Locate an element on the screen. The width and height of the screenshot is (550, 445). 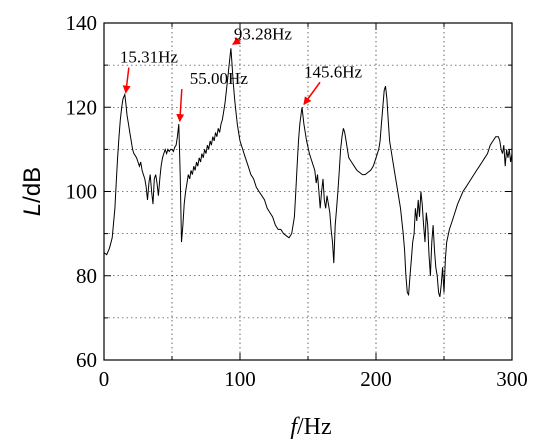
y-tick-label: 80 is located at coordinates (86, 276).